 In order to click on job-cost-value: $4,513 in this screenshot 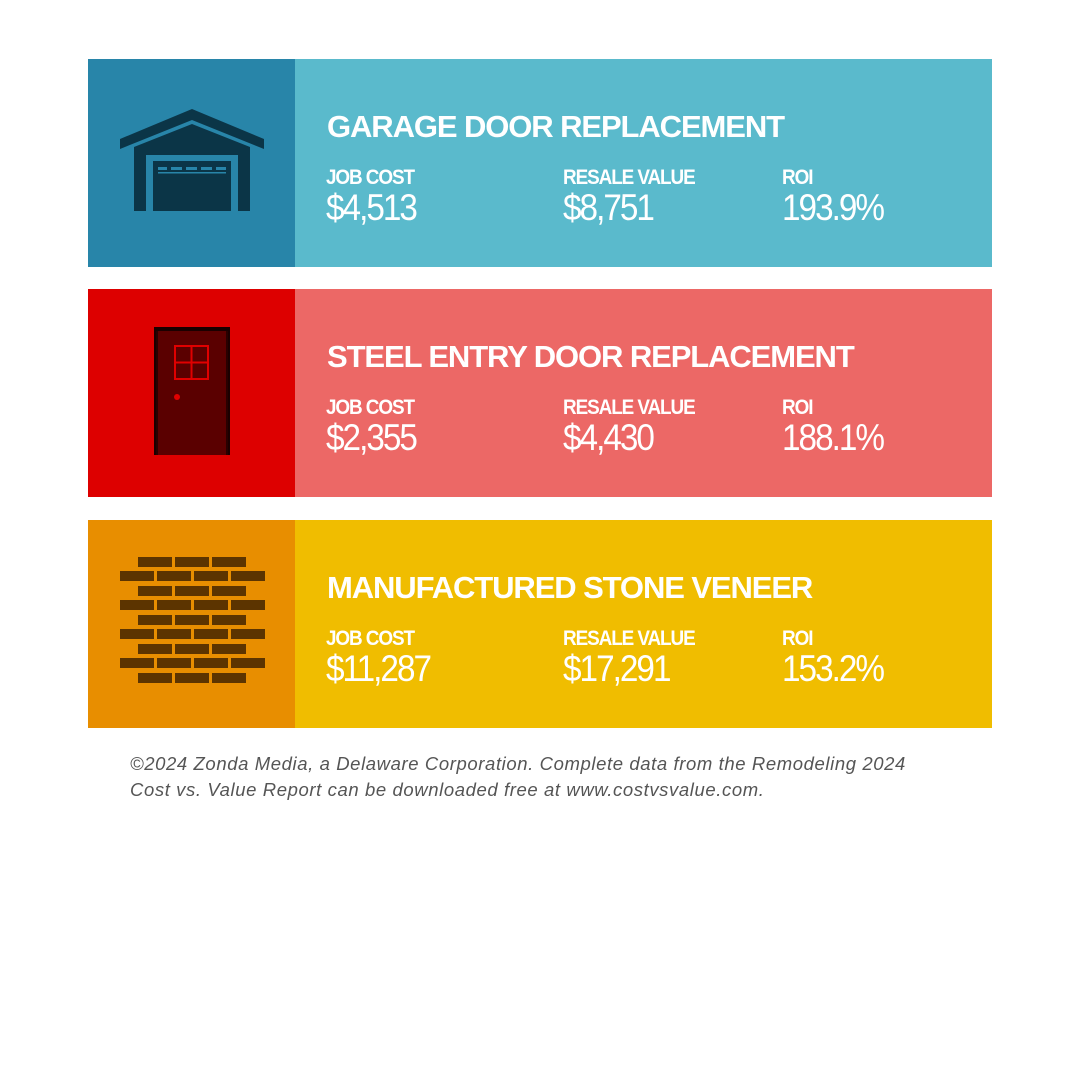, I will do `click(372, 207)`.